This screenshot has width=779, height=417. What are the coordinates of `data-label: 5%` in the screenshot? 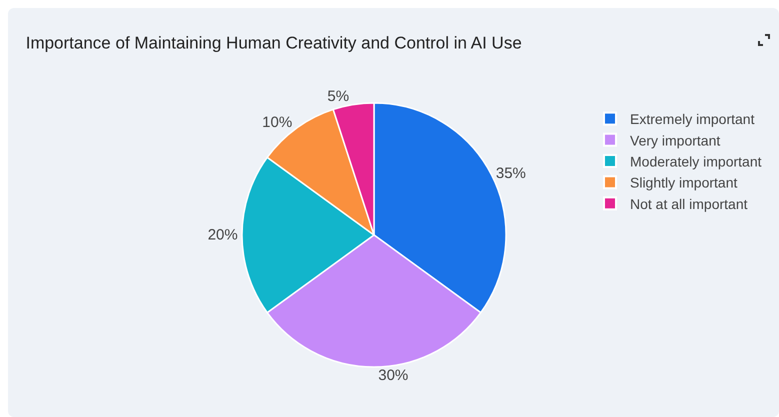 It's located at (338, 96).